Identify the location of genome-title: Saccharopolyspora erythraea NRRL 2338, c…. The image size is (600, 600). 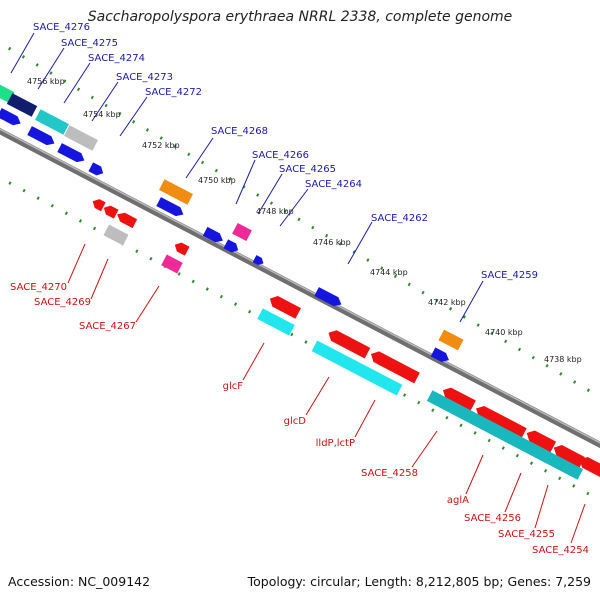
(300, 17).